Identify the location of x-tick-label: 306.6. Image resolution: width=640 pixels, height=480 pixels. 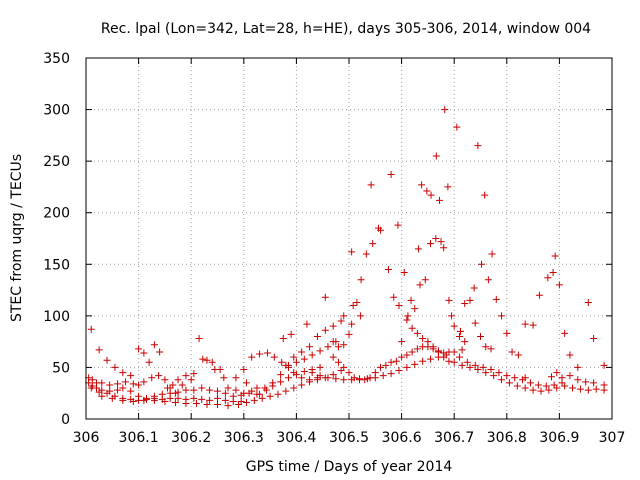
(402, 438).